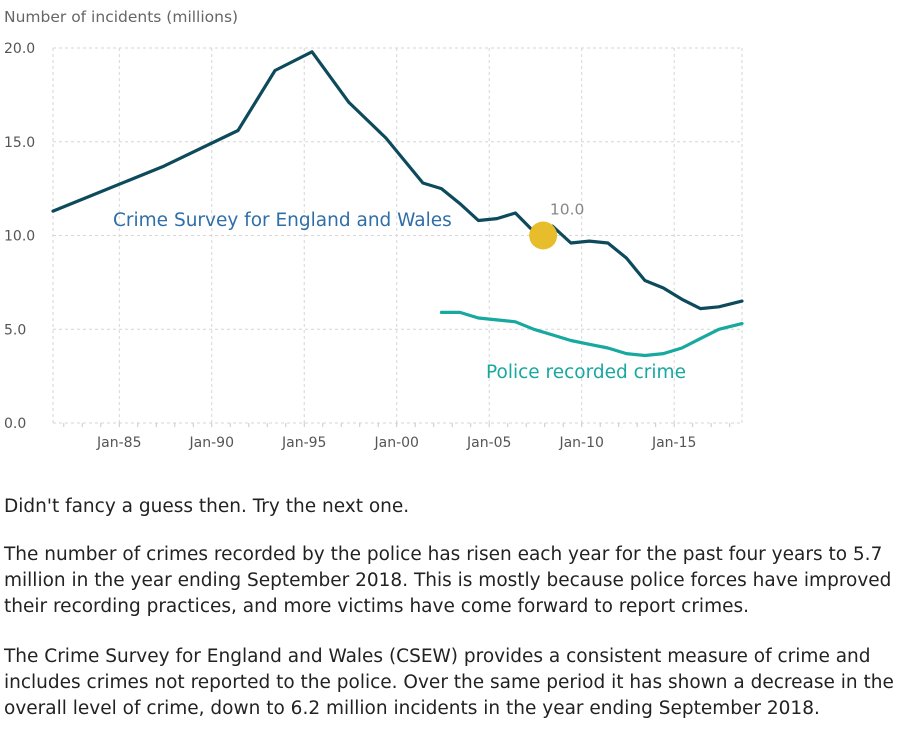 The height and width of the screenshot is (755, 903). I want to click on x-tick-label: Jan-05, so click(488, 443).